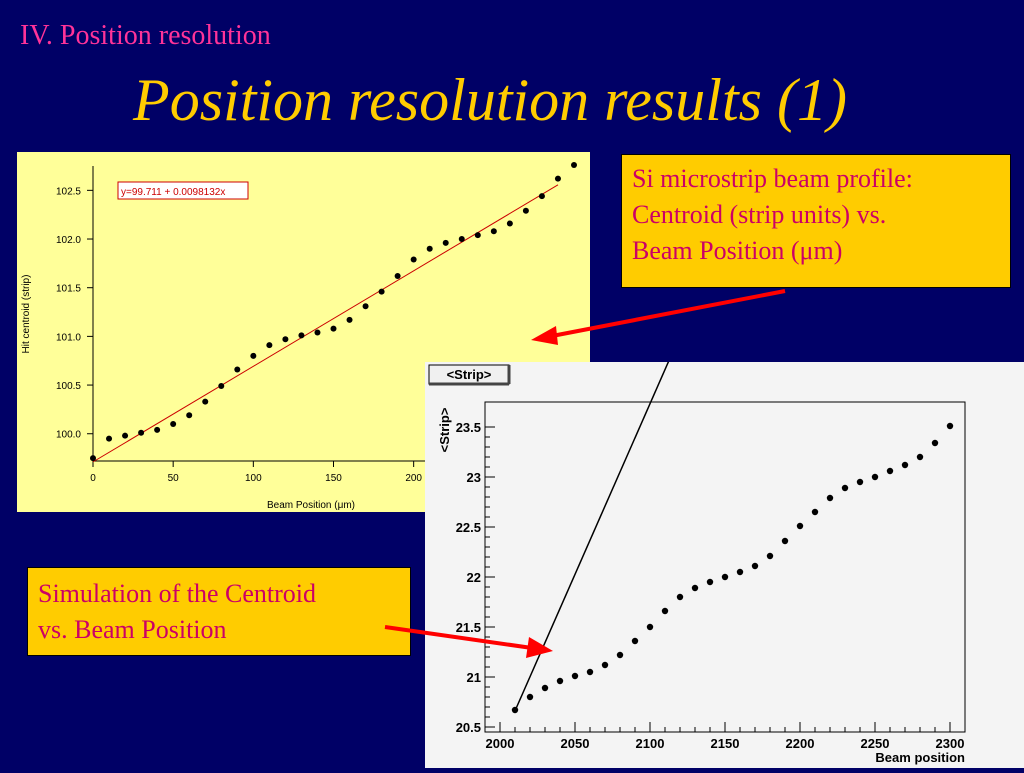 The image size is (1024, 773). What do you see at coordinates (458, 637) in the screenshot?
I see `arrow-to-simulation-chart` at bounding box center [458, 637].